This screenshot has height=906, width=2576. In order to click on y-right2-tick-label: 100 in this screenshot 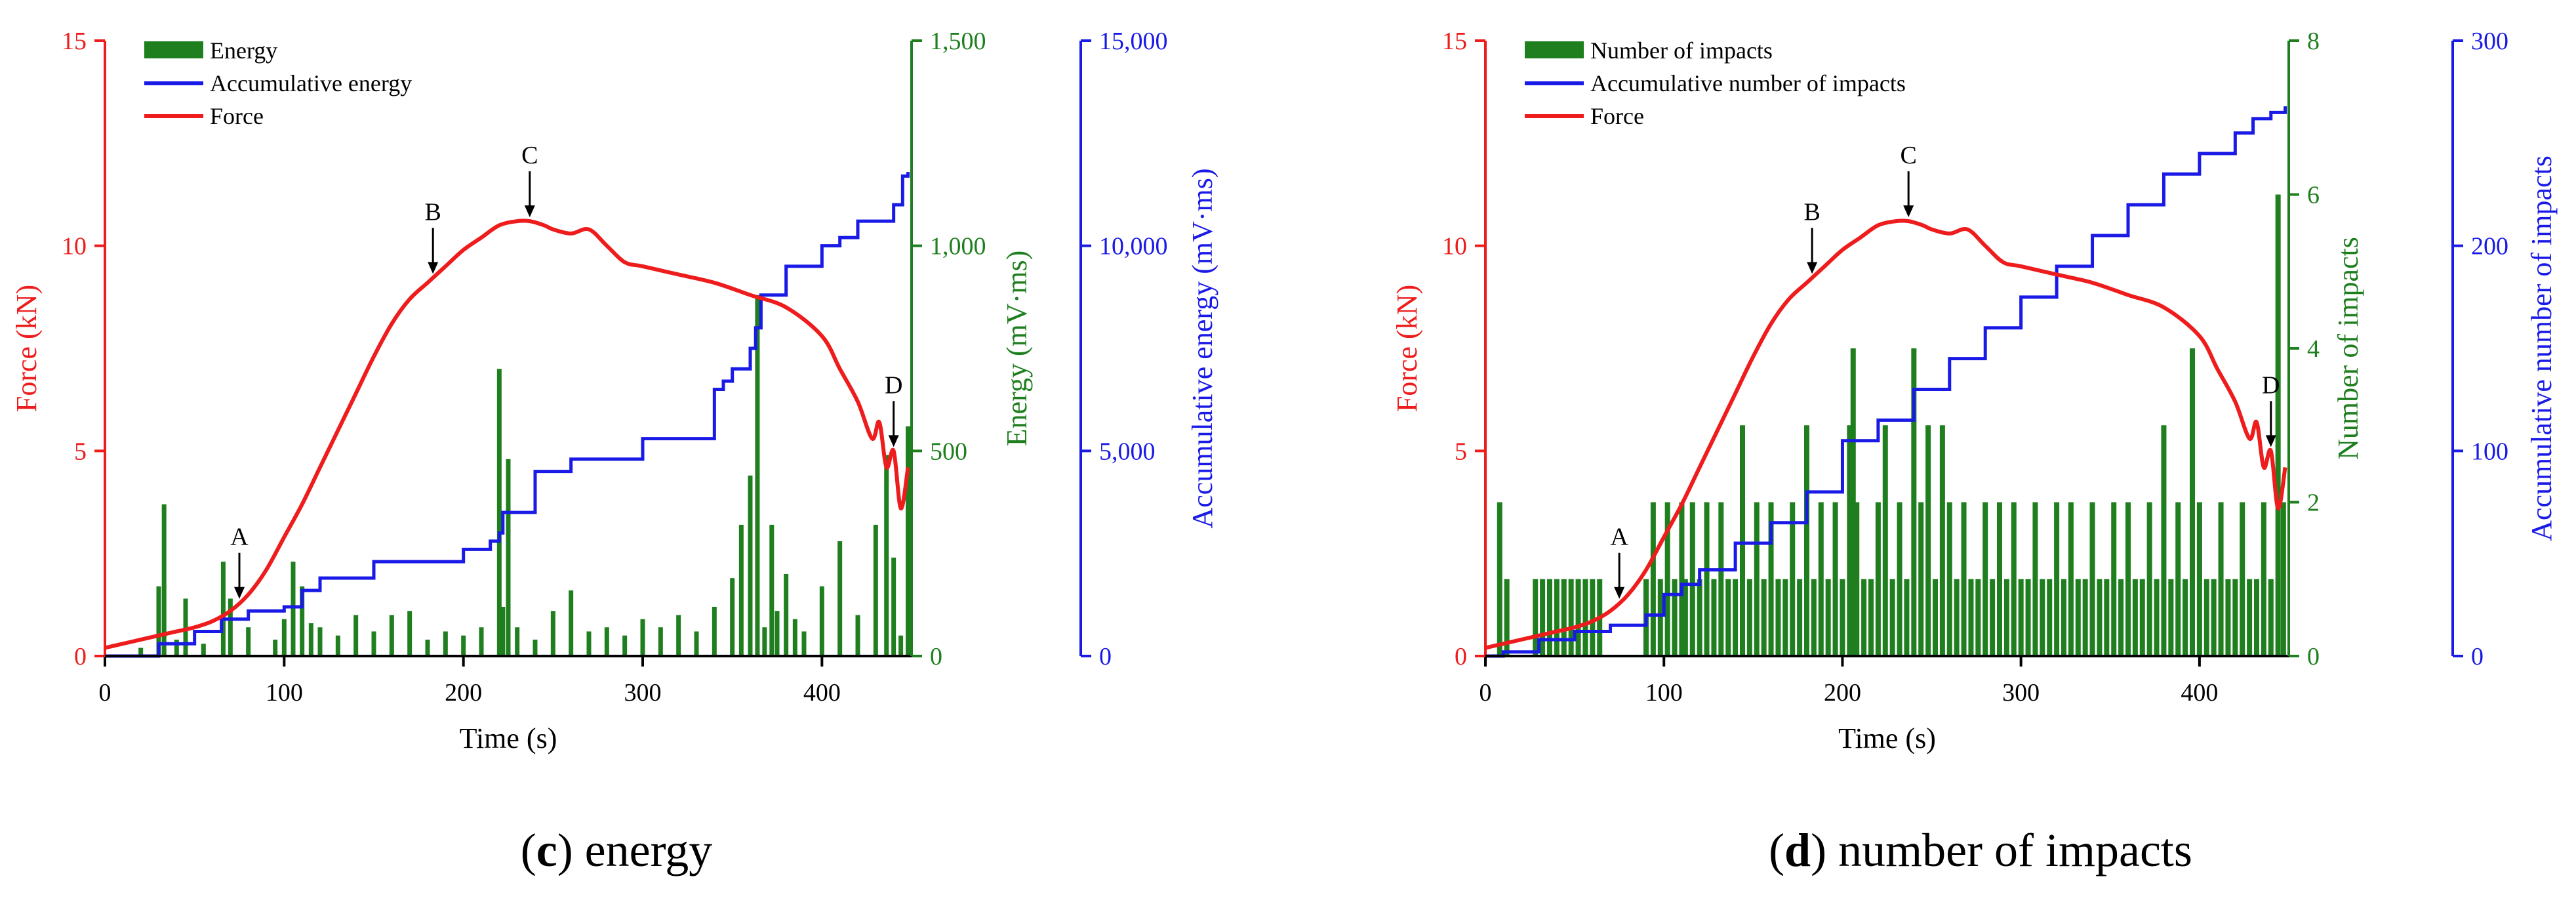, I will do `click(2489, 451)`.